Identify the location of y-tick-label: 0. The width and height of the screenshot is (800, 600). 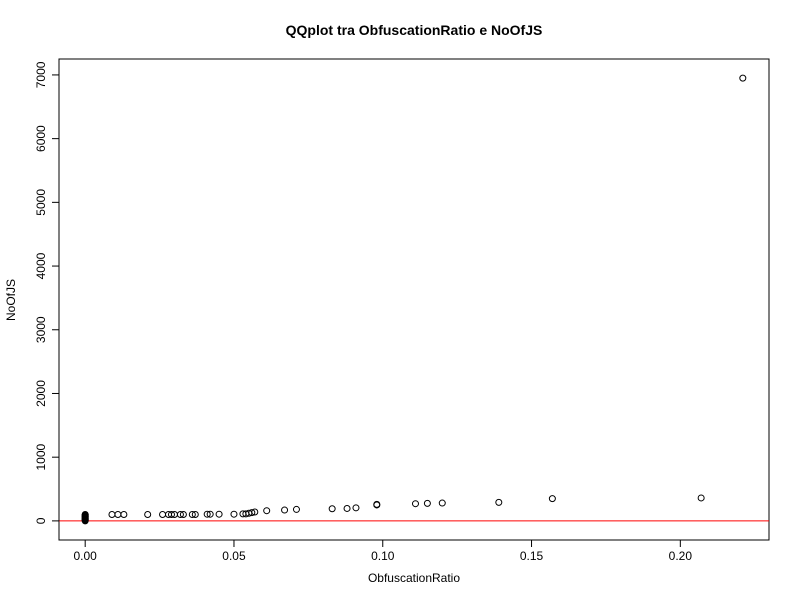
(41, 520).